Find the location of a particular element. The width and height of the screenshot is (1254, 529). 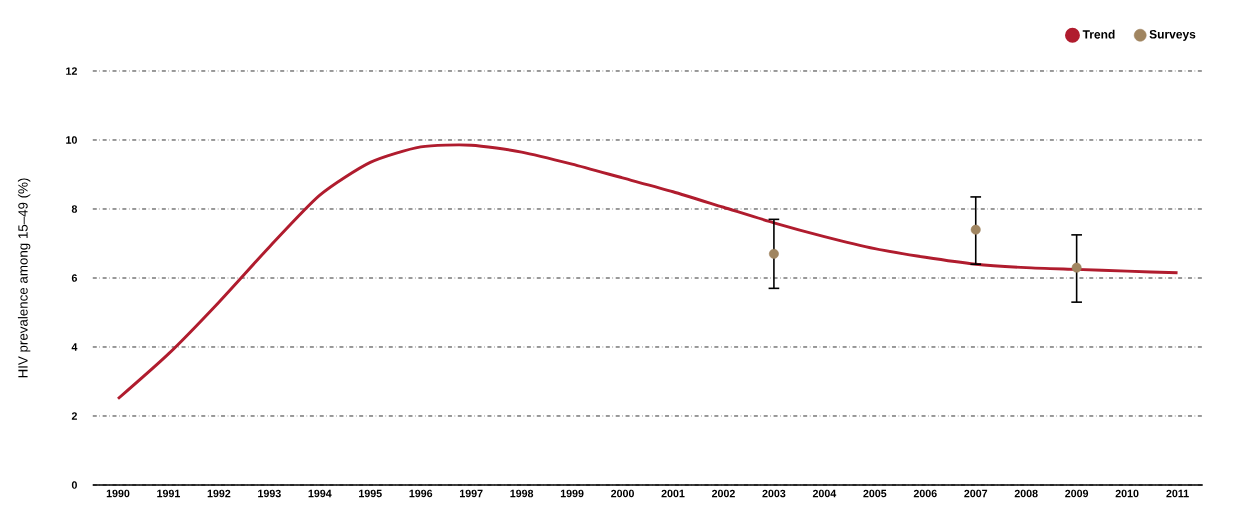

y-tick-label: 0 is located at coordinates (74, 485).